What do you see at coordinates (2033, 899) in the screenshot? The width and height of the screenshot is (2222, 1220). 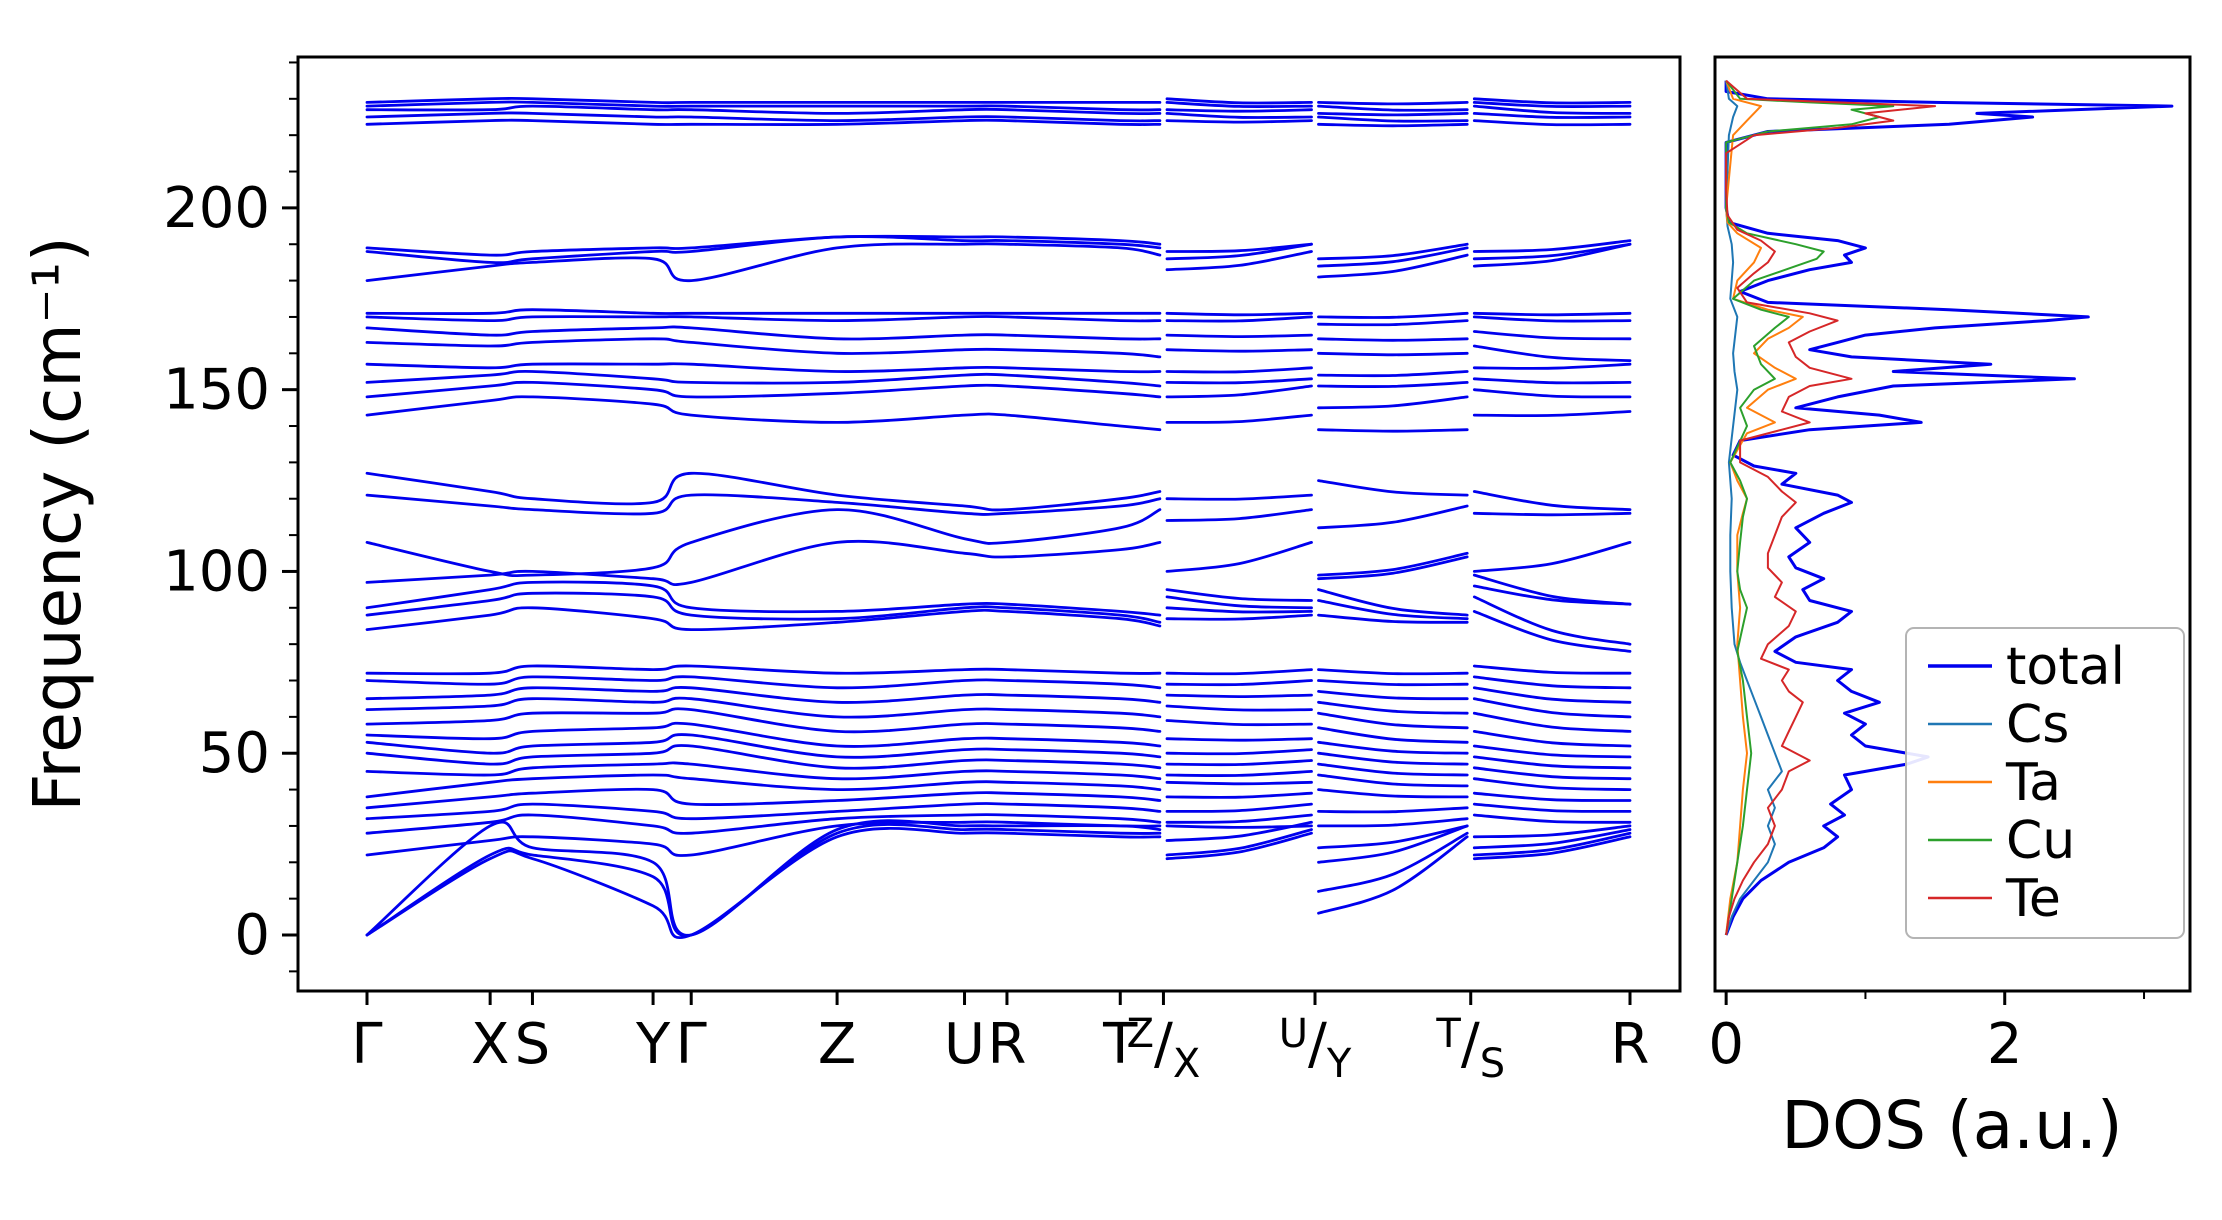 I see `legend-label-Te: Te` at bounding box center [2033, 899].